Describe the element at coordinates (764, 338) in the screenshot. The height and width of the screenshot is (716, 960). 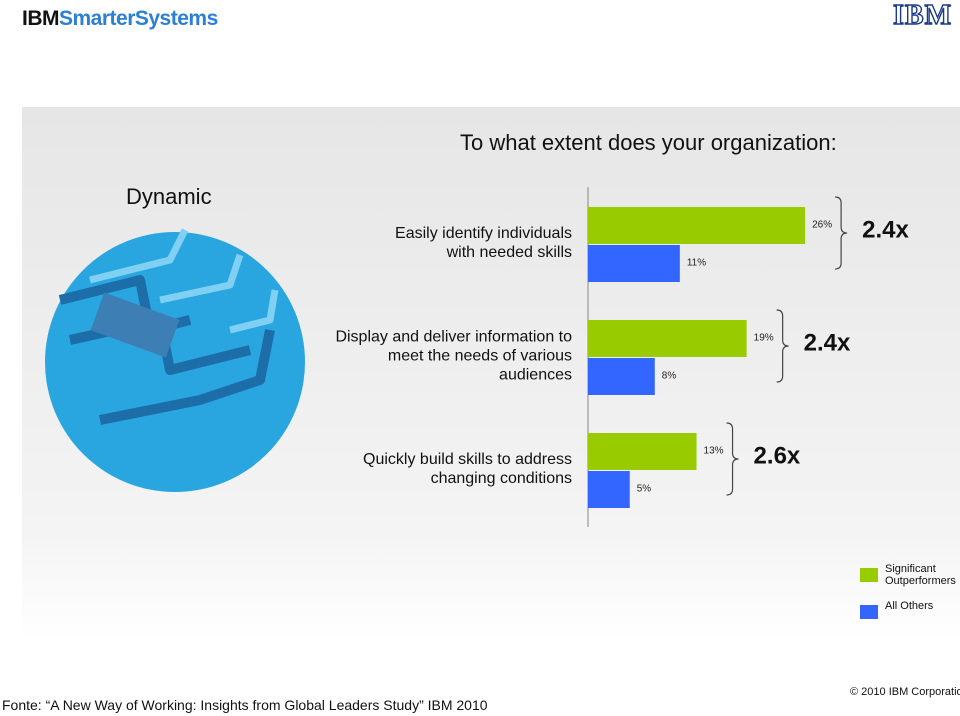
I see `value-label: 19%` at that location.